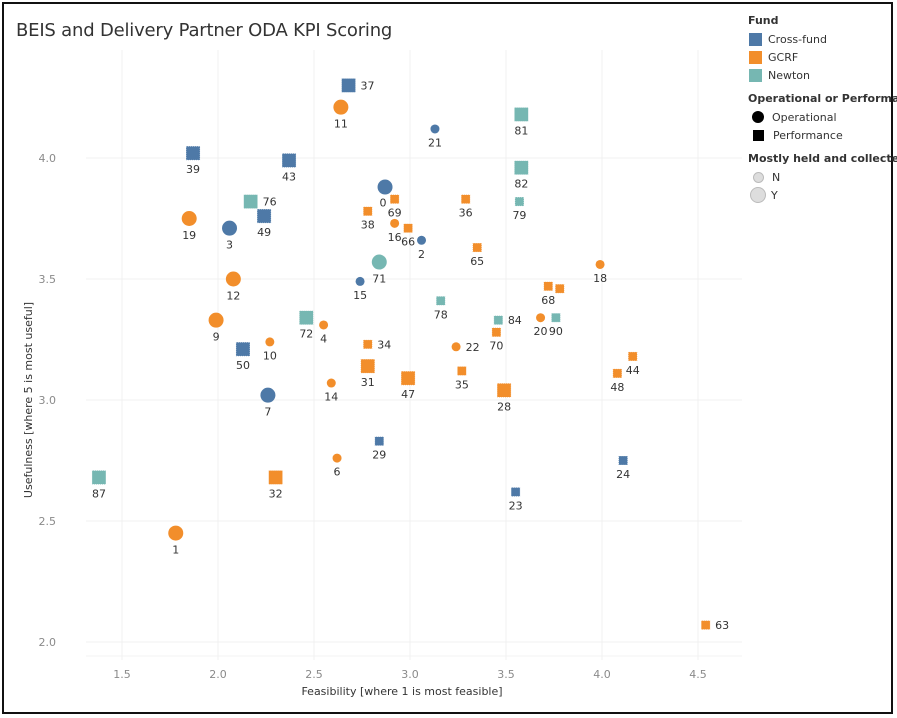  Describe the element at coordinates (633, 364) in the screenshot. I see `data-point-44: 44` at that location.